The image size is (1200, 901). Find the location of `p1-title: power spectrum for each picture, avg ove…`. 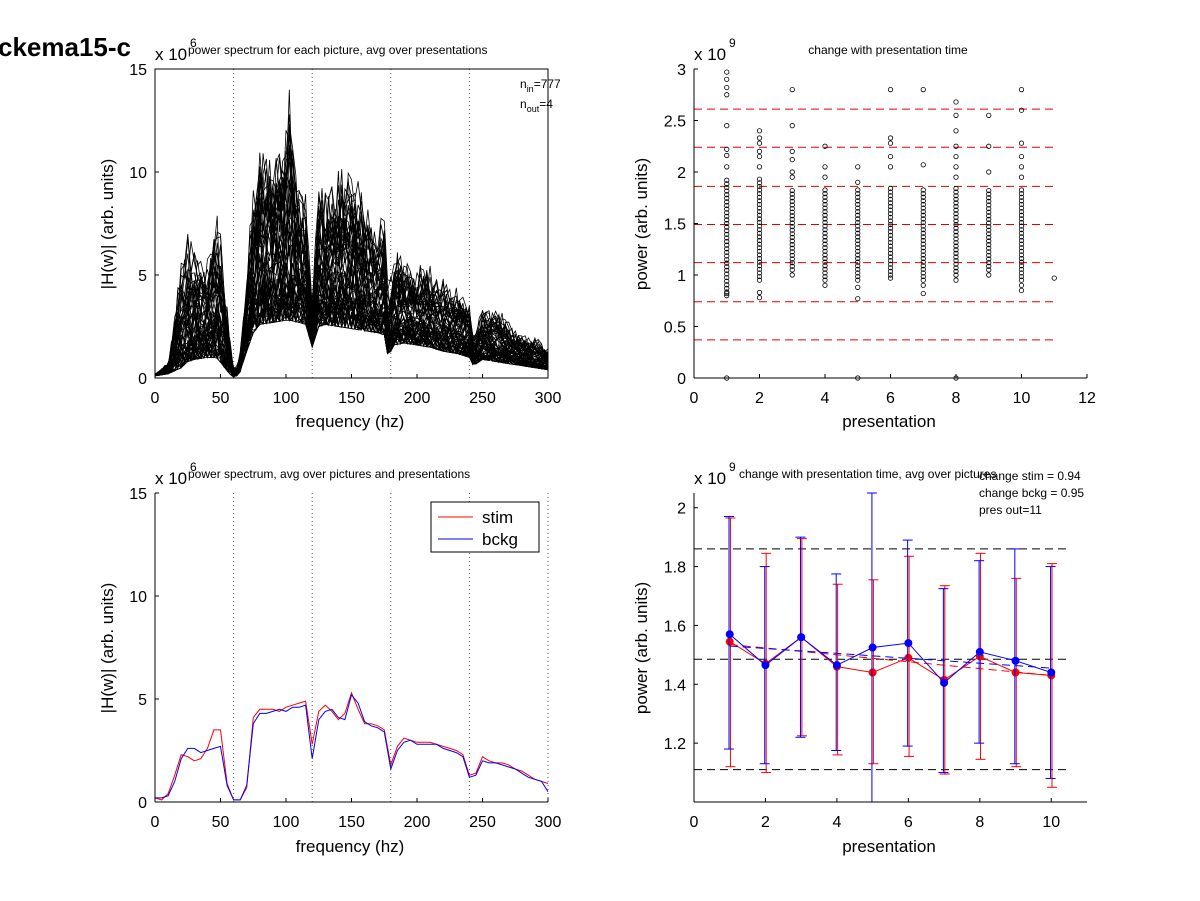

p1-title: power spectrum for each picture, avg ove… is located at coordinates (337, 50).